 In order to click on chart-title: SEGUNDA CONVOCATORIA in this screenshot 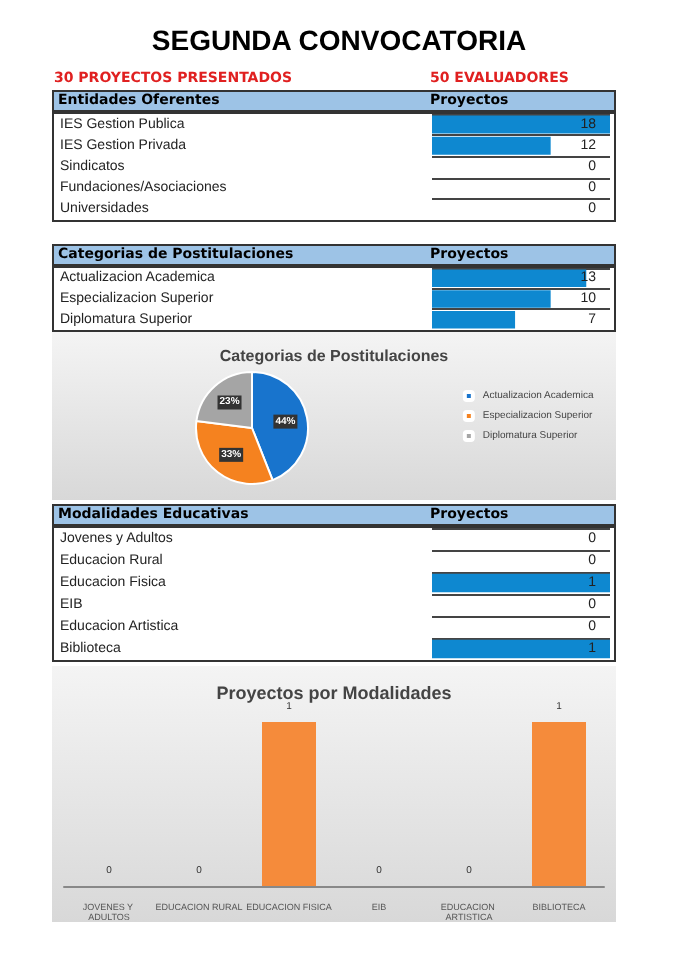, I will do `click(339, 40)`.